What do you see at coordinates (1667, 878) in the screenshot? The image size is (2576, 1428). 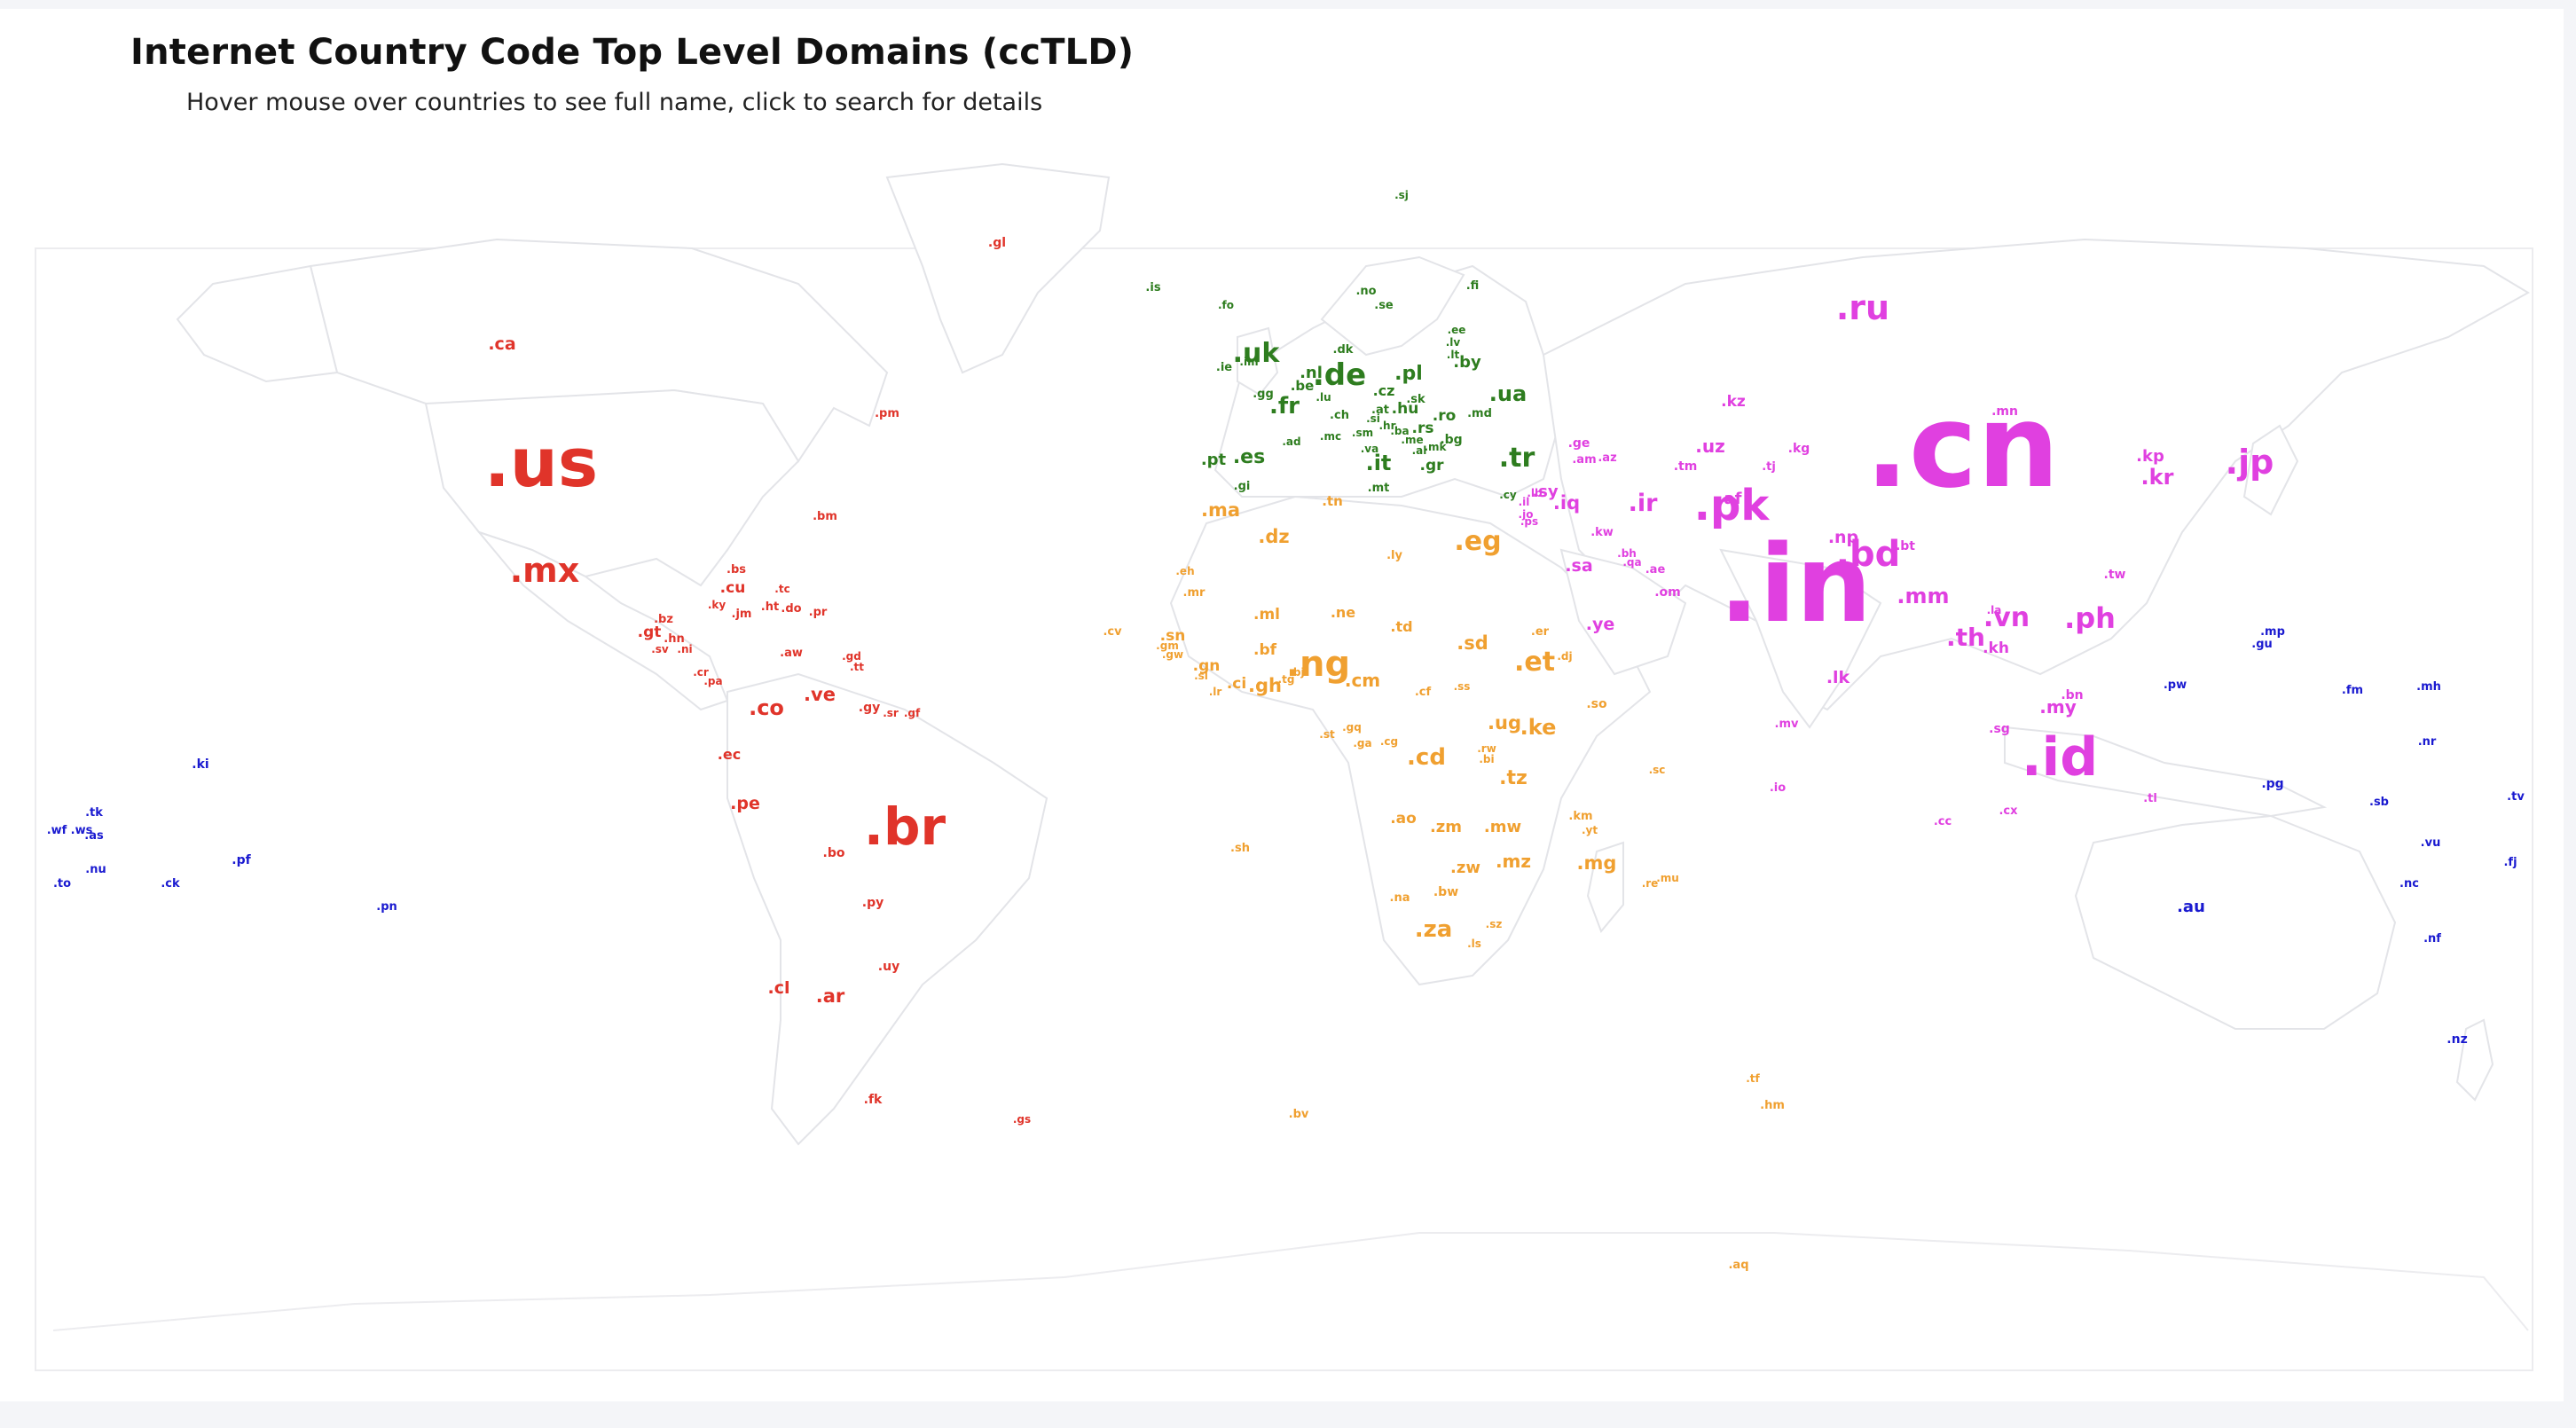 I see `tld-label-mu: .mu` at bounding box center [1667, 878].